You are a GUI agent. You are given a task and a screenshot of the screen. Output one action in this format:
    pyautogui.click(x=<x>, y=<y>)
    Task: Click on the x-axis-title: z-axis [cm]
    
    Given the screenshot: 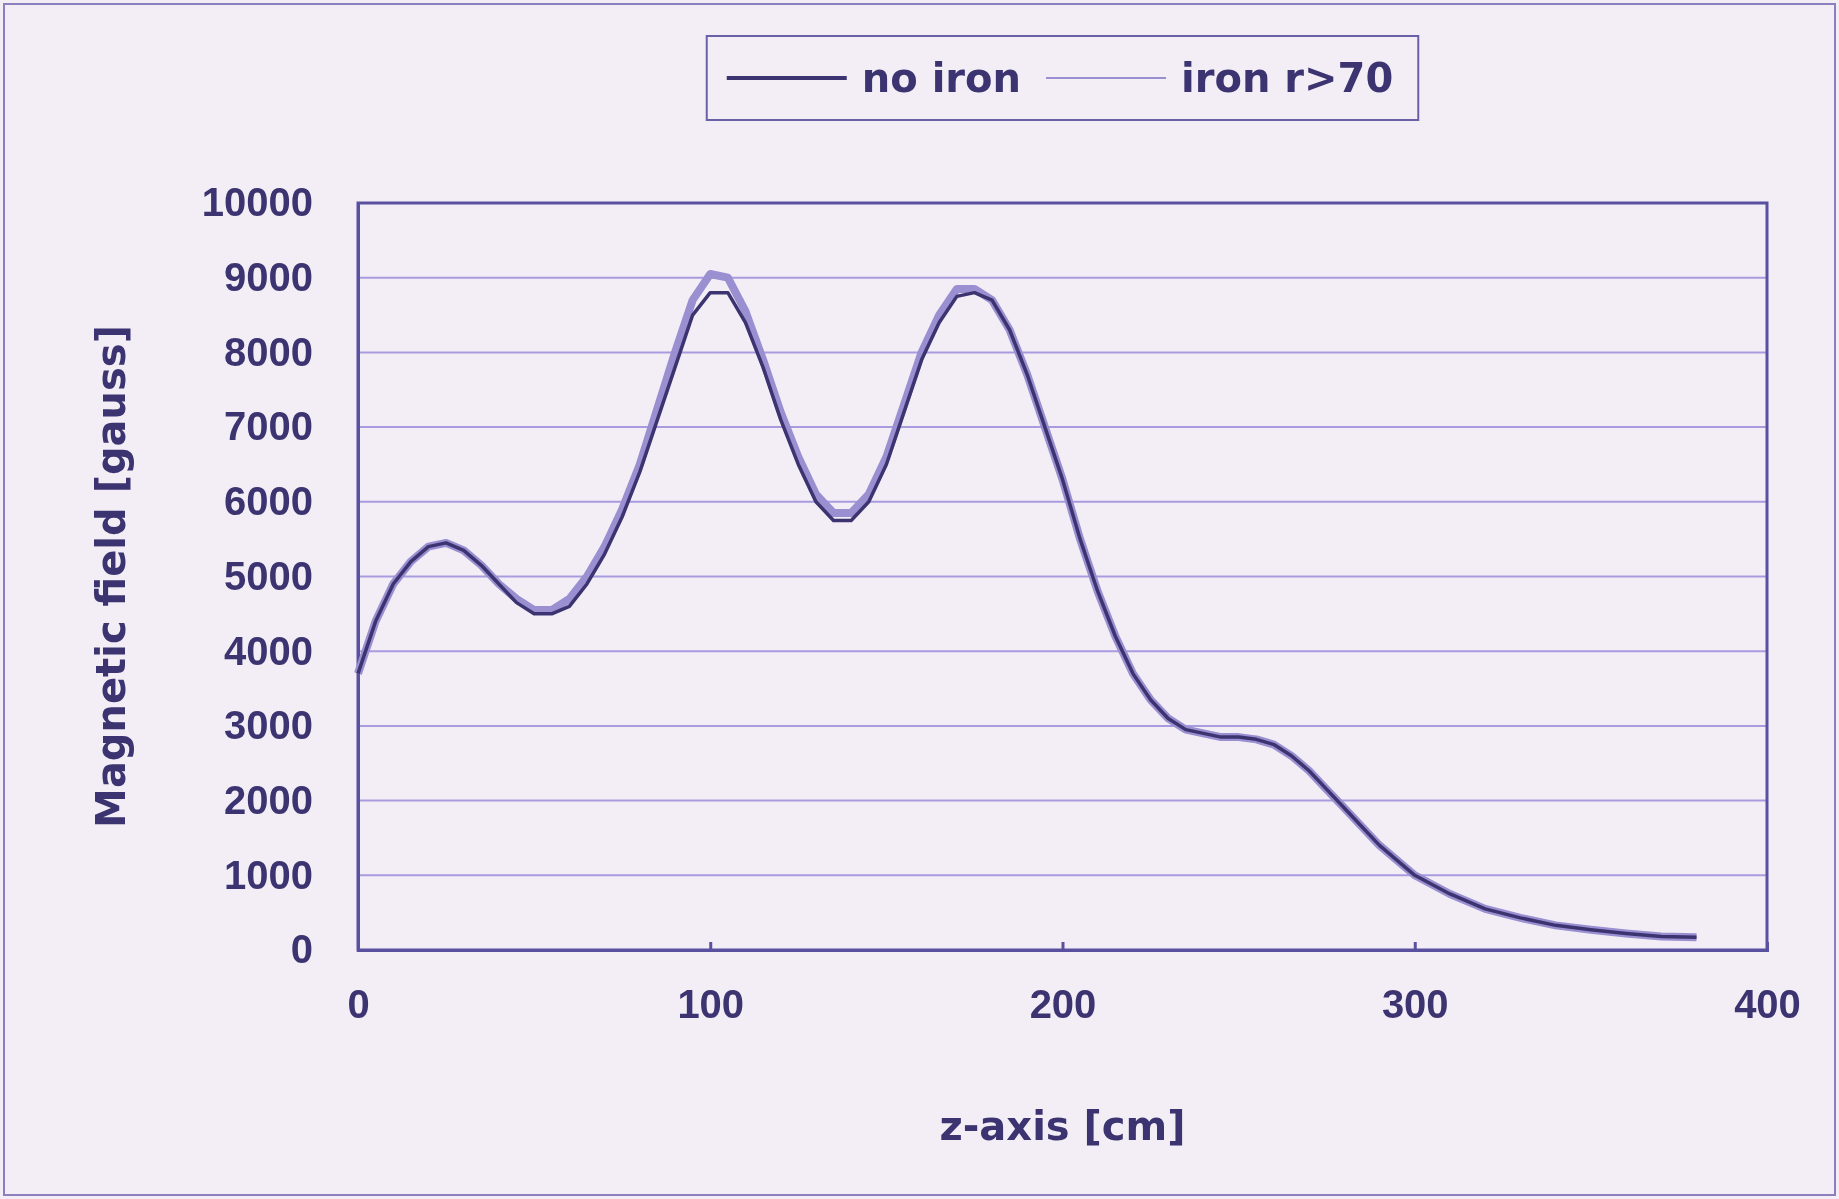 What is the action you would take?
    pyautogui.click(x=1062, y=1126)
    